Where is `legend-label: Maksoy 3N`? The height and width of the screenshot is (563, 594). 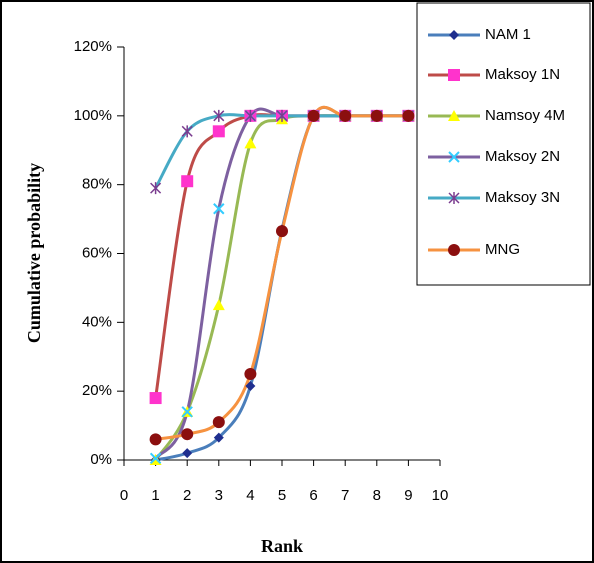 legend-label: Maksoy 3N is located at coordinates (522, 197).